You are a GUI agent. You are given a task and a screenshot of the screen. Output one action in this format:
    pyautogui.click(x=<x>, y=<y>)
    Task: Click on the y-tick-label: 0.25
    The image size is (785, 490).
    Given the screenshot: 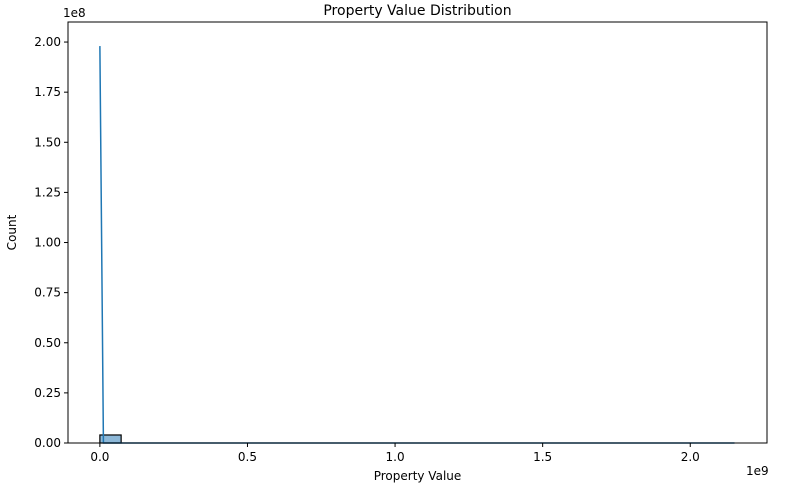 What is the action you would take?
    pyautogui.click(x=47, y=393)
    